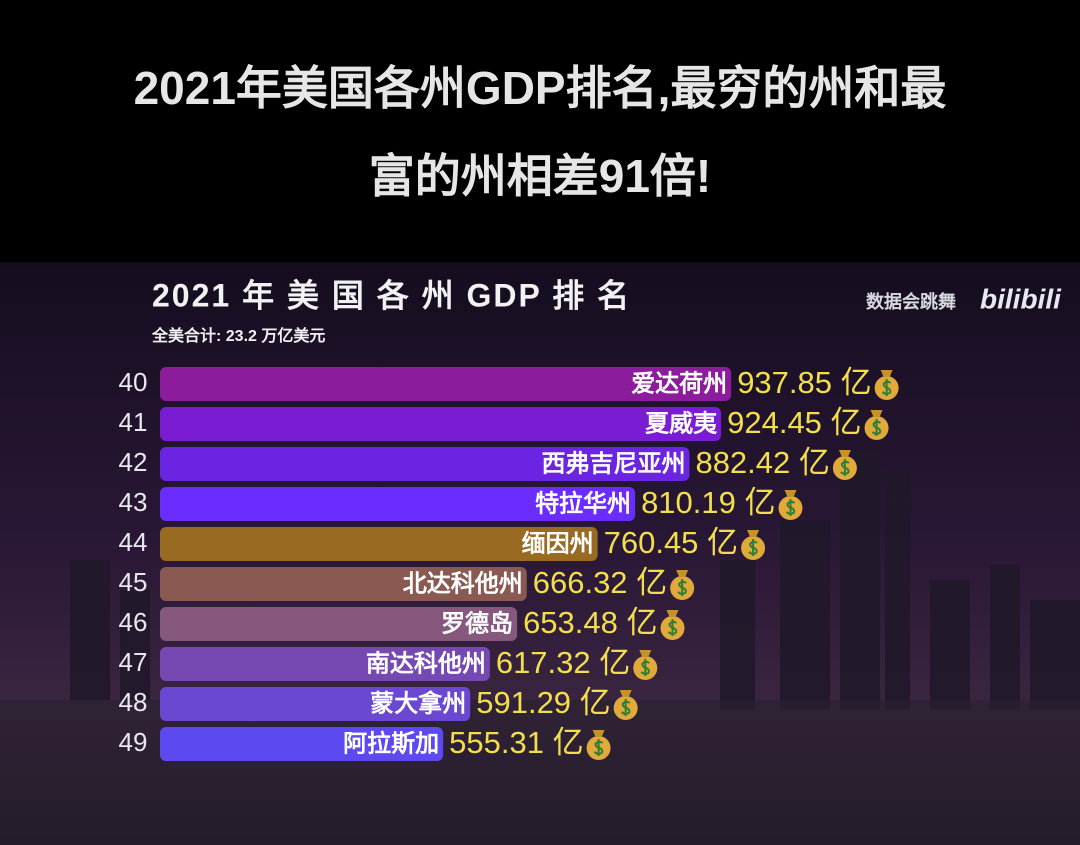  What do you see at coordinates (1021, 298) in the screenshot?
I see `logo: bilibili` at bounding box center [1021, 298].